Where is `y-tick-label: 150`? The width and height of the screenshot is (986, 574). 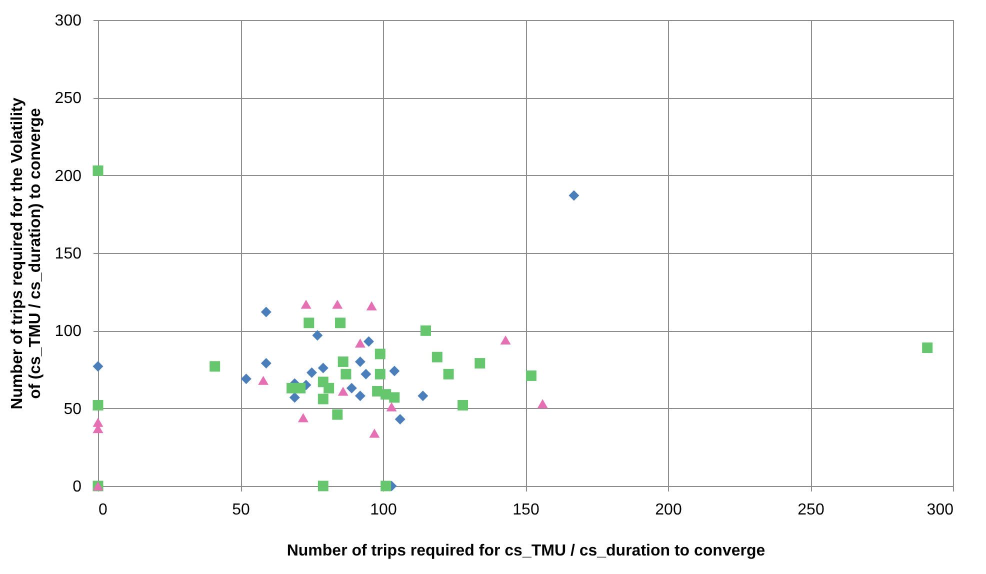 y-tick-label: 150 is located at coordinates (68, 254).